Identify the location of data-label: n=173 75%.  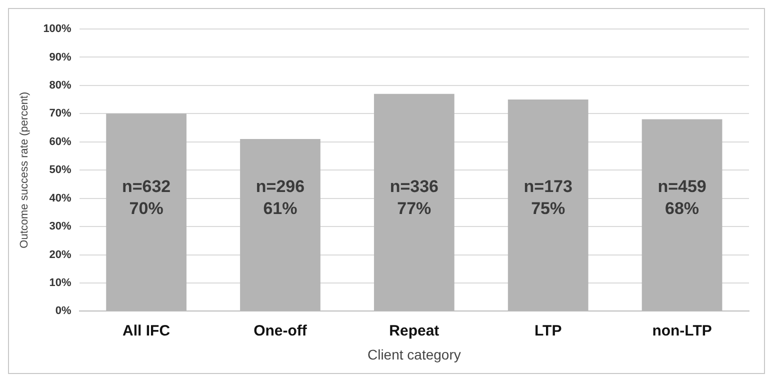
(548, 197).